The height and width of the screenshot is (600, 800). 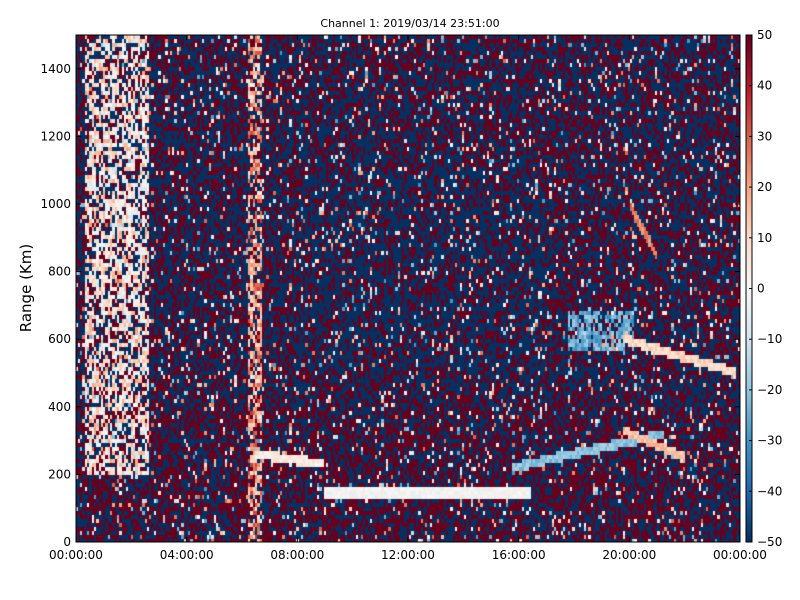 I want to click on y-tick-label: 1400, so click(x=55, y=69).